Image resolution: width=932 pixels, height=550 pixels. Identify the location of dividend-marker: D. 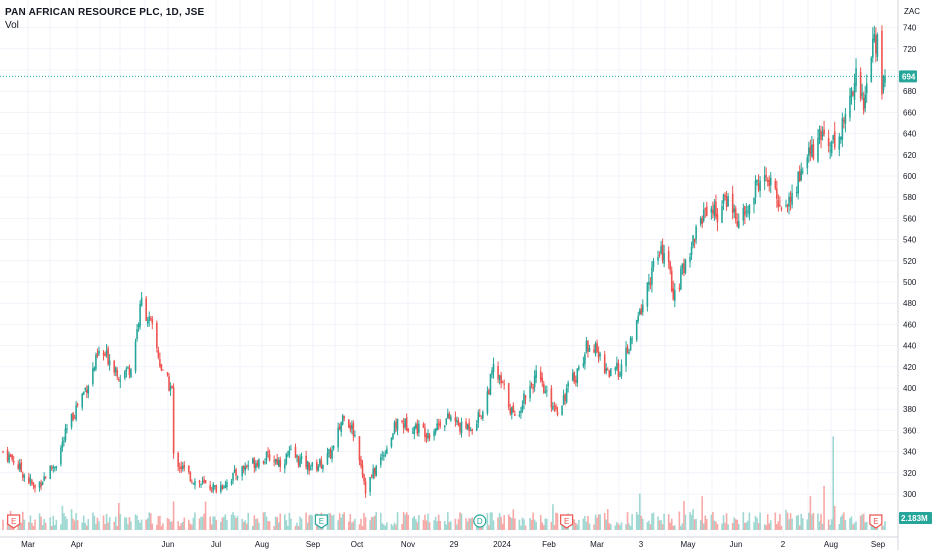
(480, 521).